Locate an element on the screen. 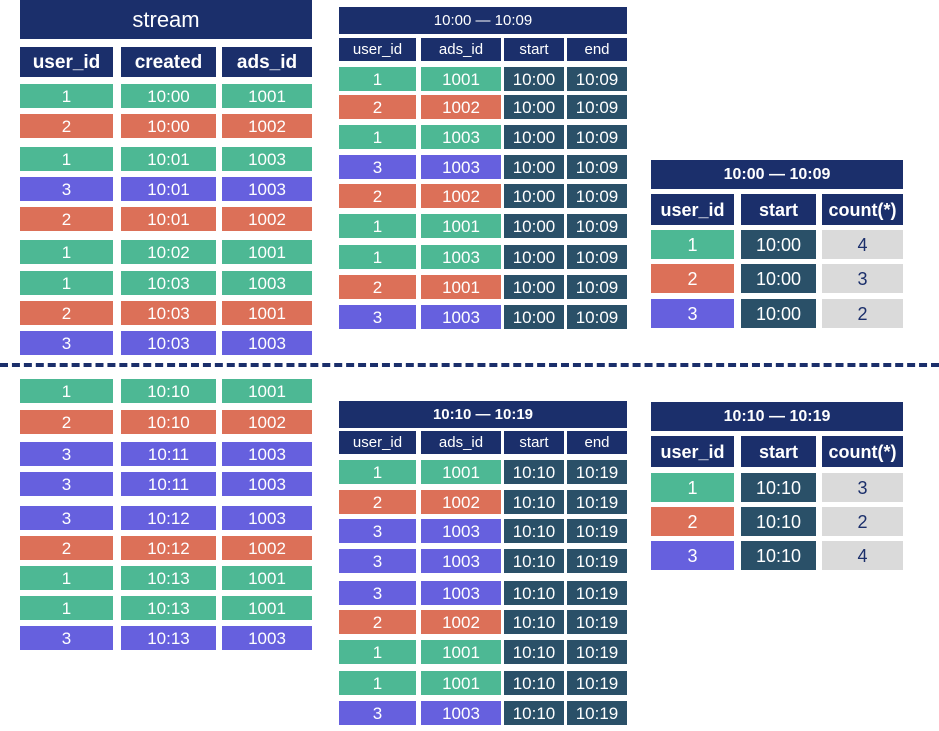 This screenshot has height=731, width=939. window1-cell: 1002 is located at coordinates (461, 196).